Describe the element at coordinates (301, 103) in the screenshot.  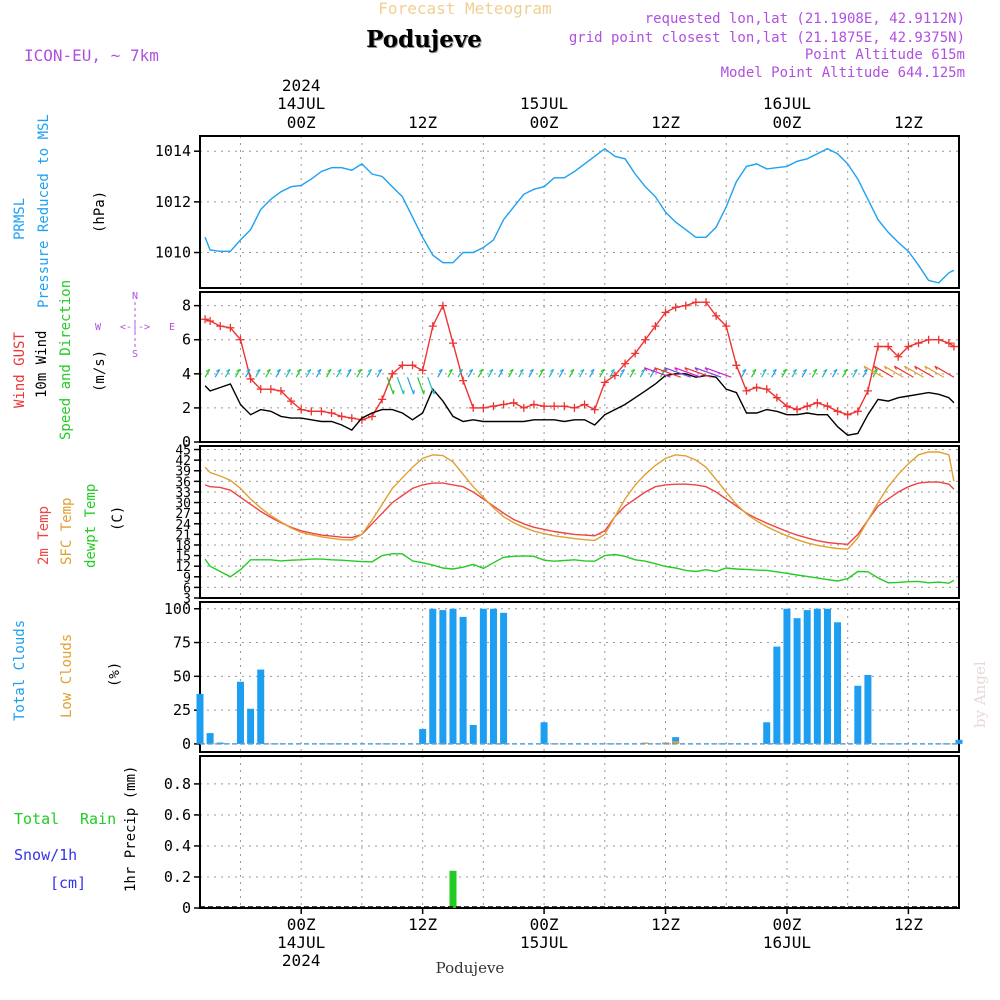
I see `top-date-label: 14JUL` at that location.